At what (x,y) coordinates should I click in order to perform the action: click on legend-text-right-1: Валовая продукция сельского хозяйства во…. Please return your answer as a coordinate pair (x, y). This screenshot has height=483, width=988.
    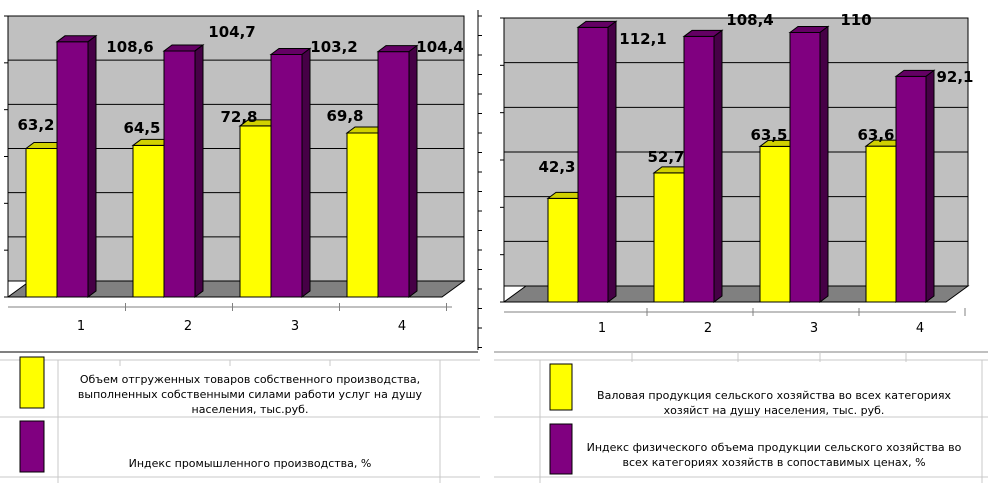
    Looking at the image, I should click on (774, 403).